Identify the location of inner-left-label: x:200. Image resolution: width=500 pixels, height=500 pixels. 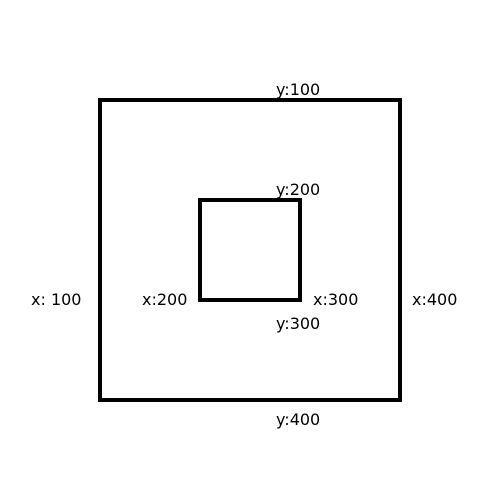
(165, 299).